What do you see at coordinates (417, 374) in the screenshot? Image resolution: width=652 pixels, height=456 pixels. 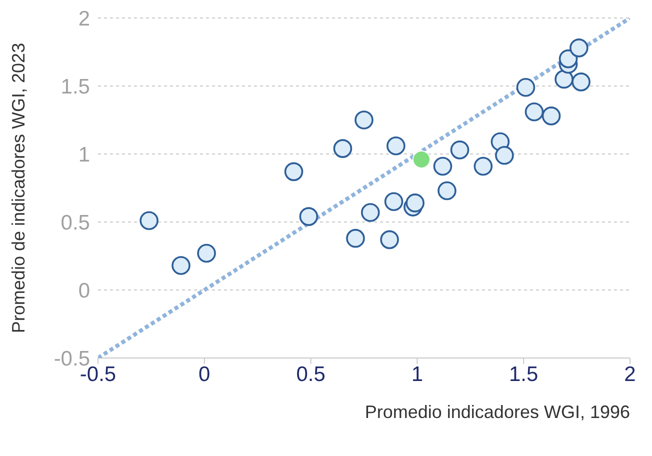 I see `x-tick-label: 1` at bounding box center [417, 374].